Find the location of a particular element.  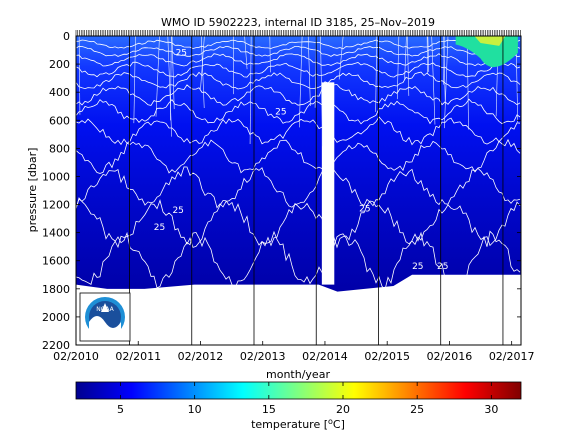

colorbar-tick-label: 30 is located at coordinates (491, 409).